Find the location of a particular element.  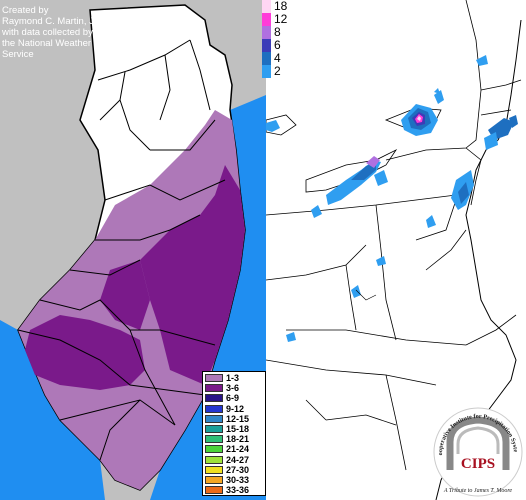

legend-label: 30-33 is located at coordinates (238, 479).